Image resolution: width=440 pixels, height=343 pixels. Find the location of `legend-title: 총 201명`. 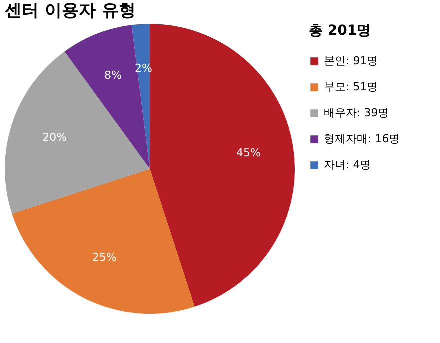

legend-title: 총 201명 is located at coordinates (340, 31).